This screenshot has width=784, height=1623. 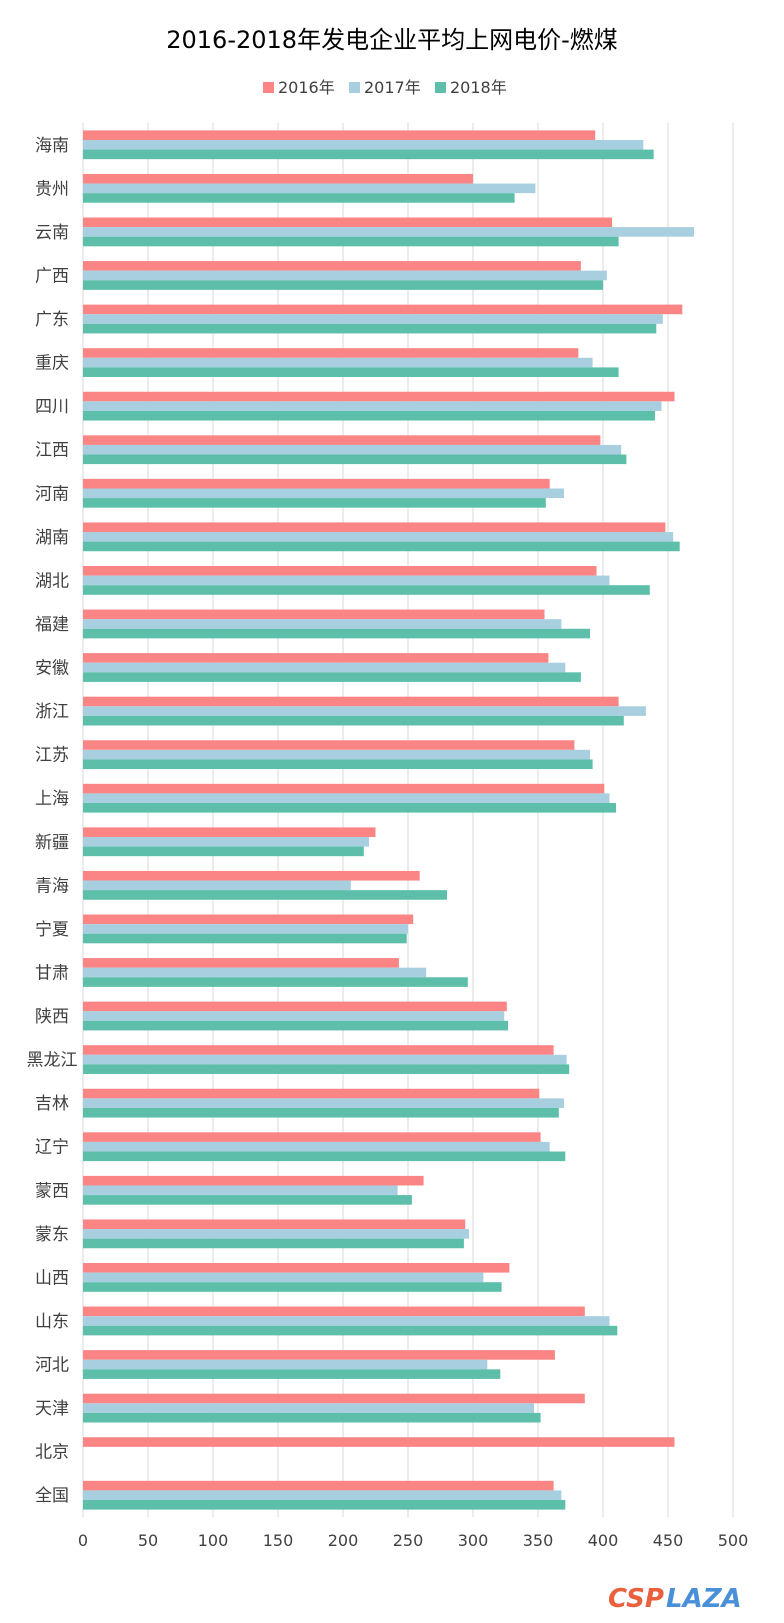 What do you see at coordinates (52, 1366) in the screenshot?
I see `category-label: 河北` at bounding box center [52, 1366].